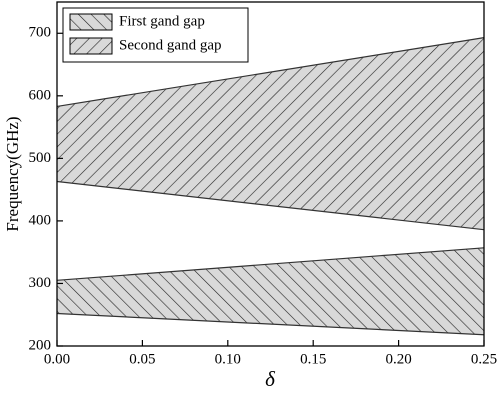 The height and width of the screenshot is (393, 500). I want to click on x-tick-label: 0.25, so click(484, 359).